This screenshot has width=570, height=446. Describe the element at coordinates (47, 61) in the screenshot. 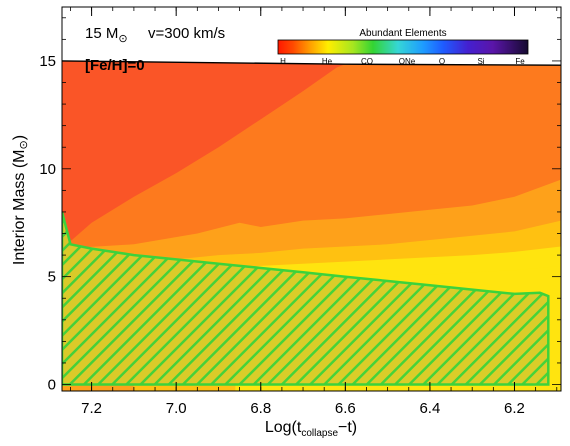

I see `y-tick-label: 15` at that location.